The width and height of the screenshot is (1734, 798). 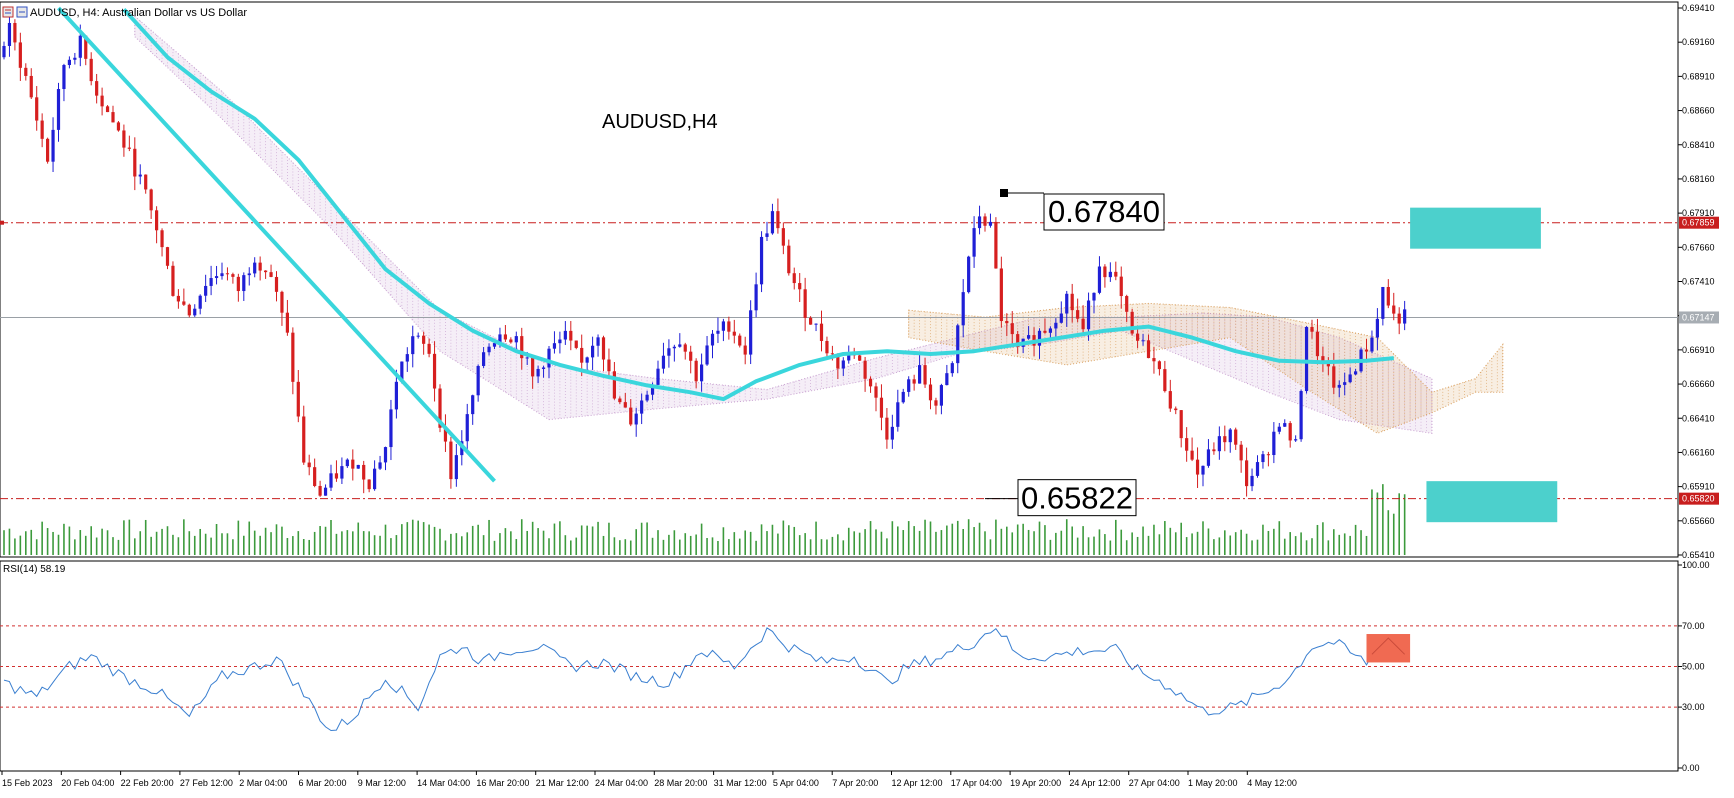 What do you see at coordinates (1698, 384) in the screenshot?
I see `price-tick-label: 0.66660` at bounding box center [1698, 384].